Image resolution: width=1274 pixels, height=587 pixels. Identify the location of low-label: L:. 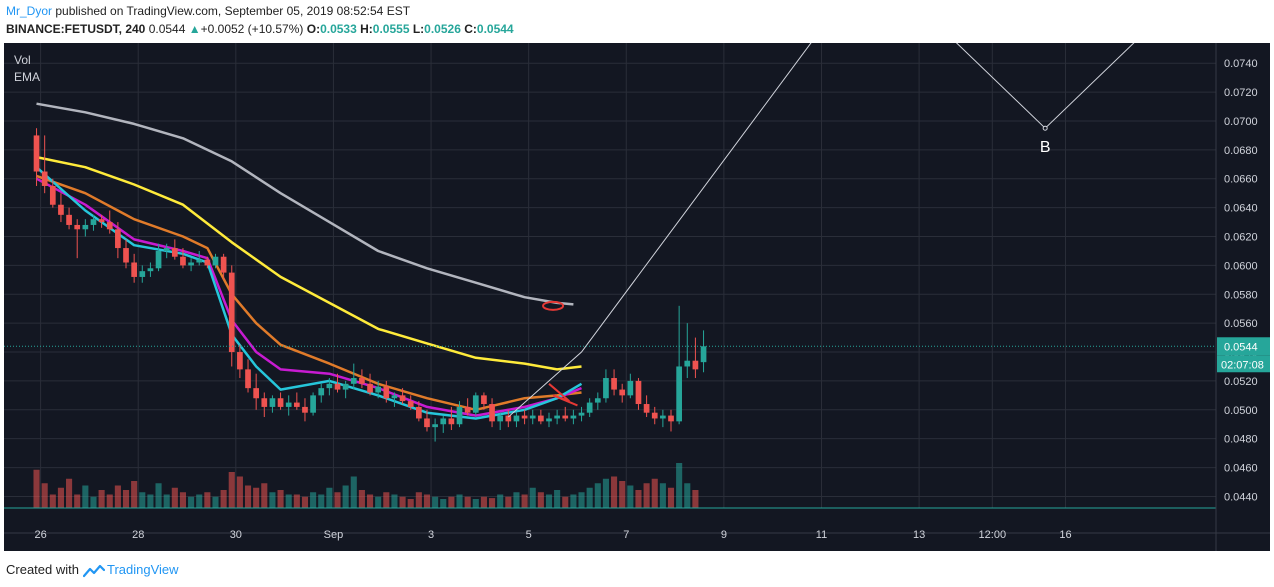
(418, 29).